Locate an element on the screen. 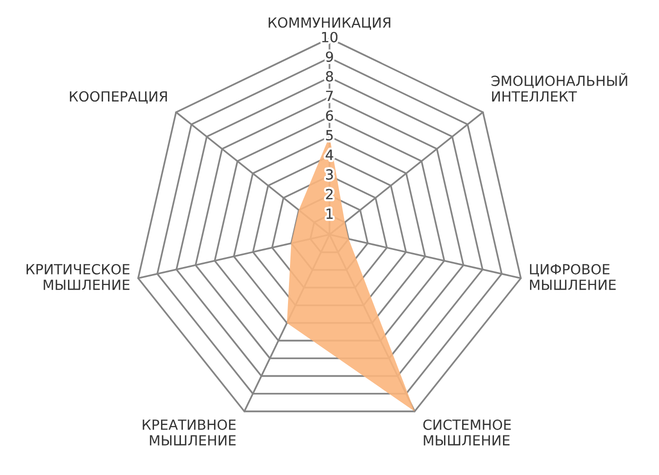 This screenshot has height=475, width=659. spoke-label: ЦИФРОВОЕ МЫШЛЕНИЕ is located at coordinates (573, 277).